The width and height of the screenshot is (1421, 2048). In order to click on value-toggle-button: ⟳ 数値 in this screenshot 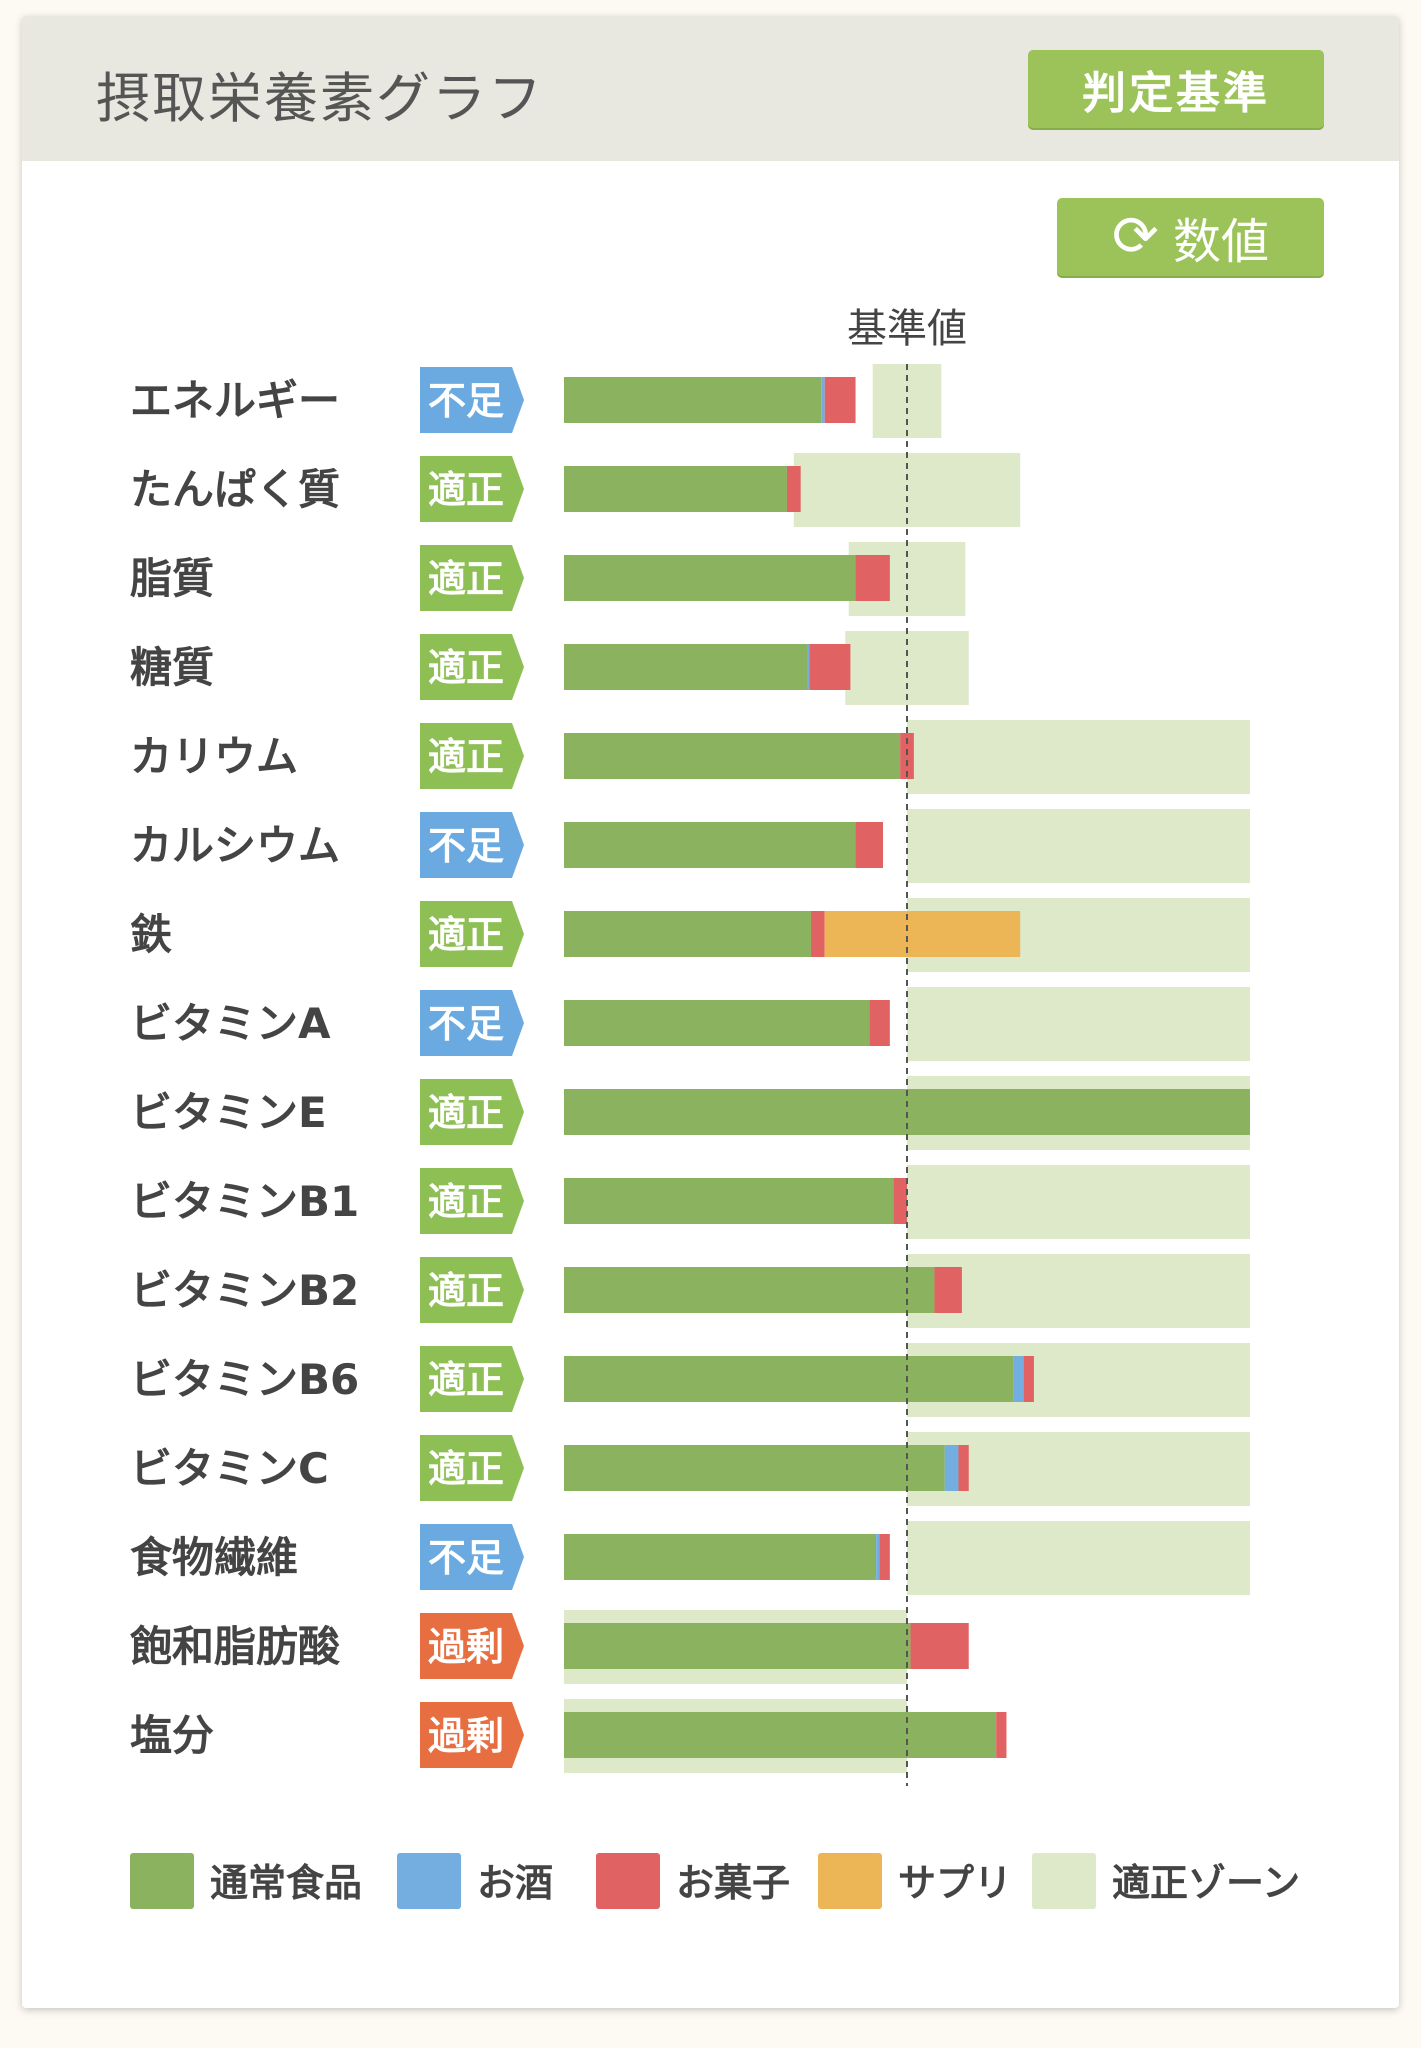, I will do `click(1190, 237)`.